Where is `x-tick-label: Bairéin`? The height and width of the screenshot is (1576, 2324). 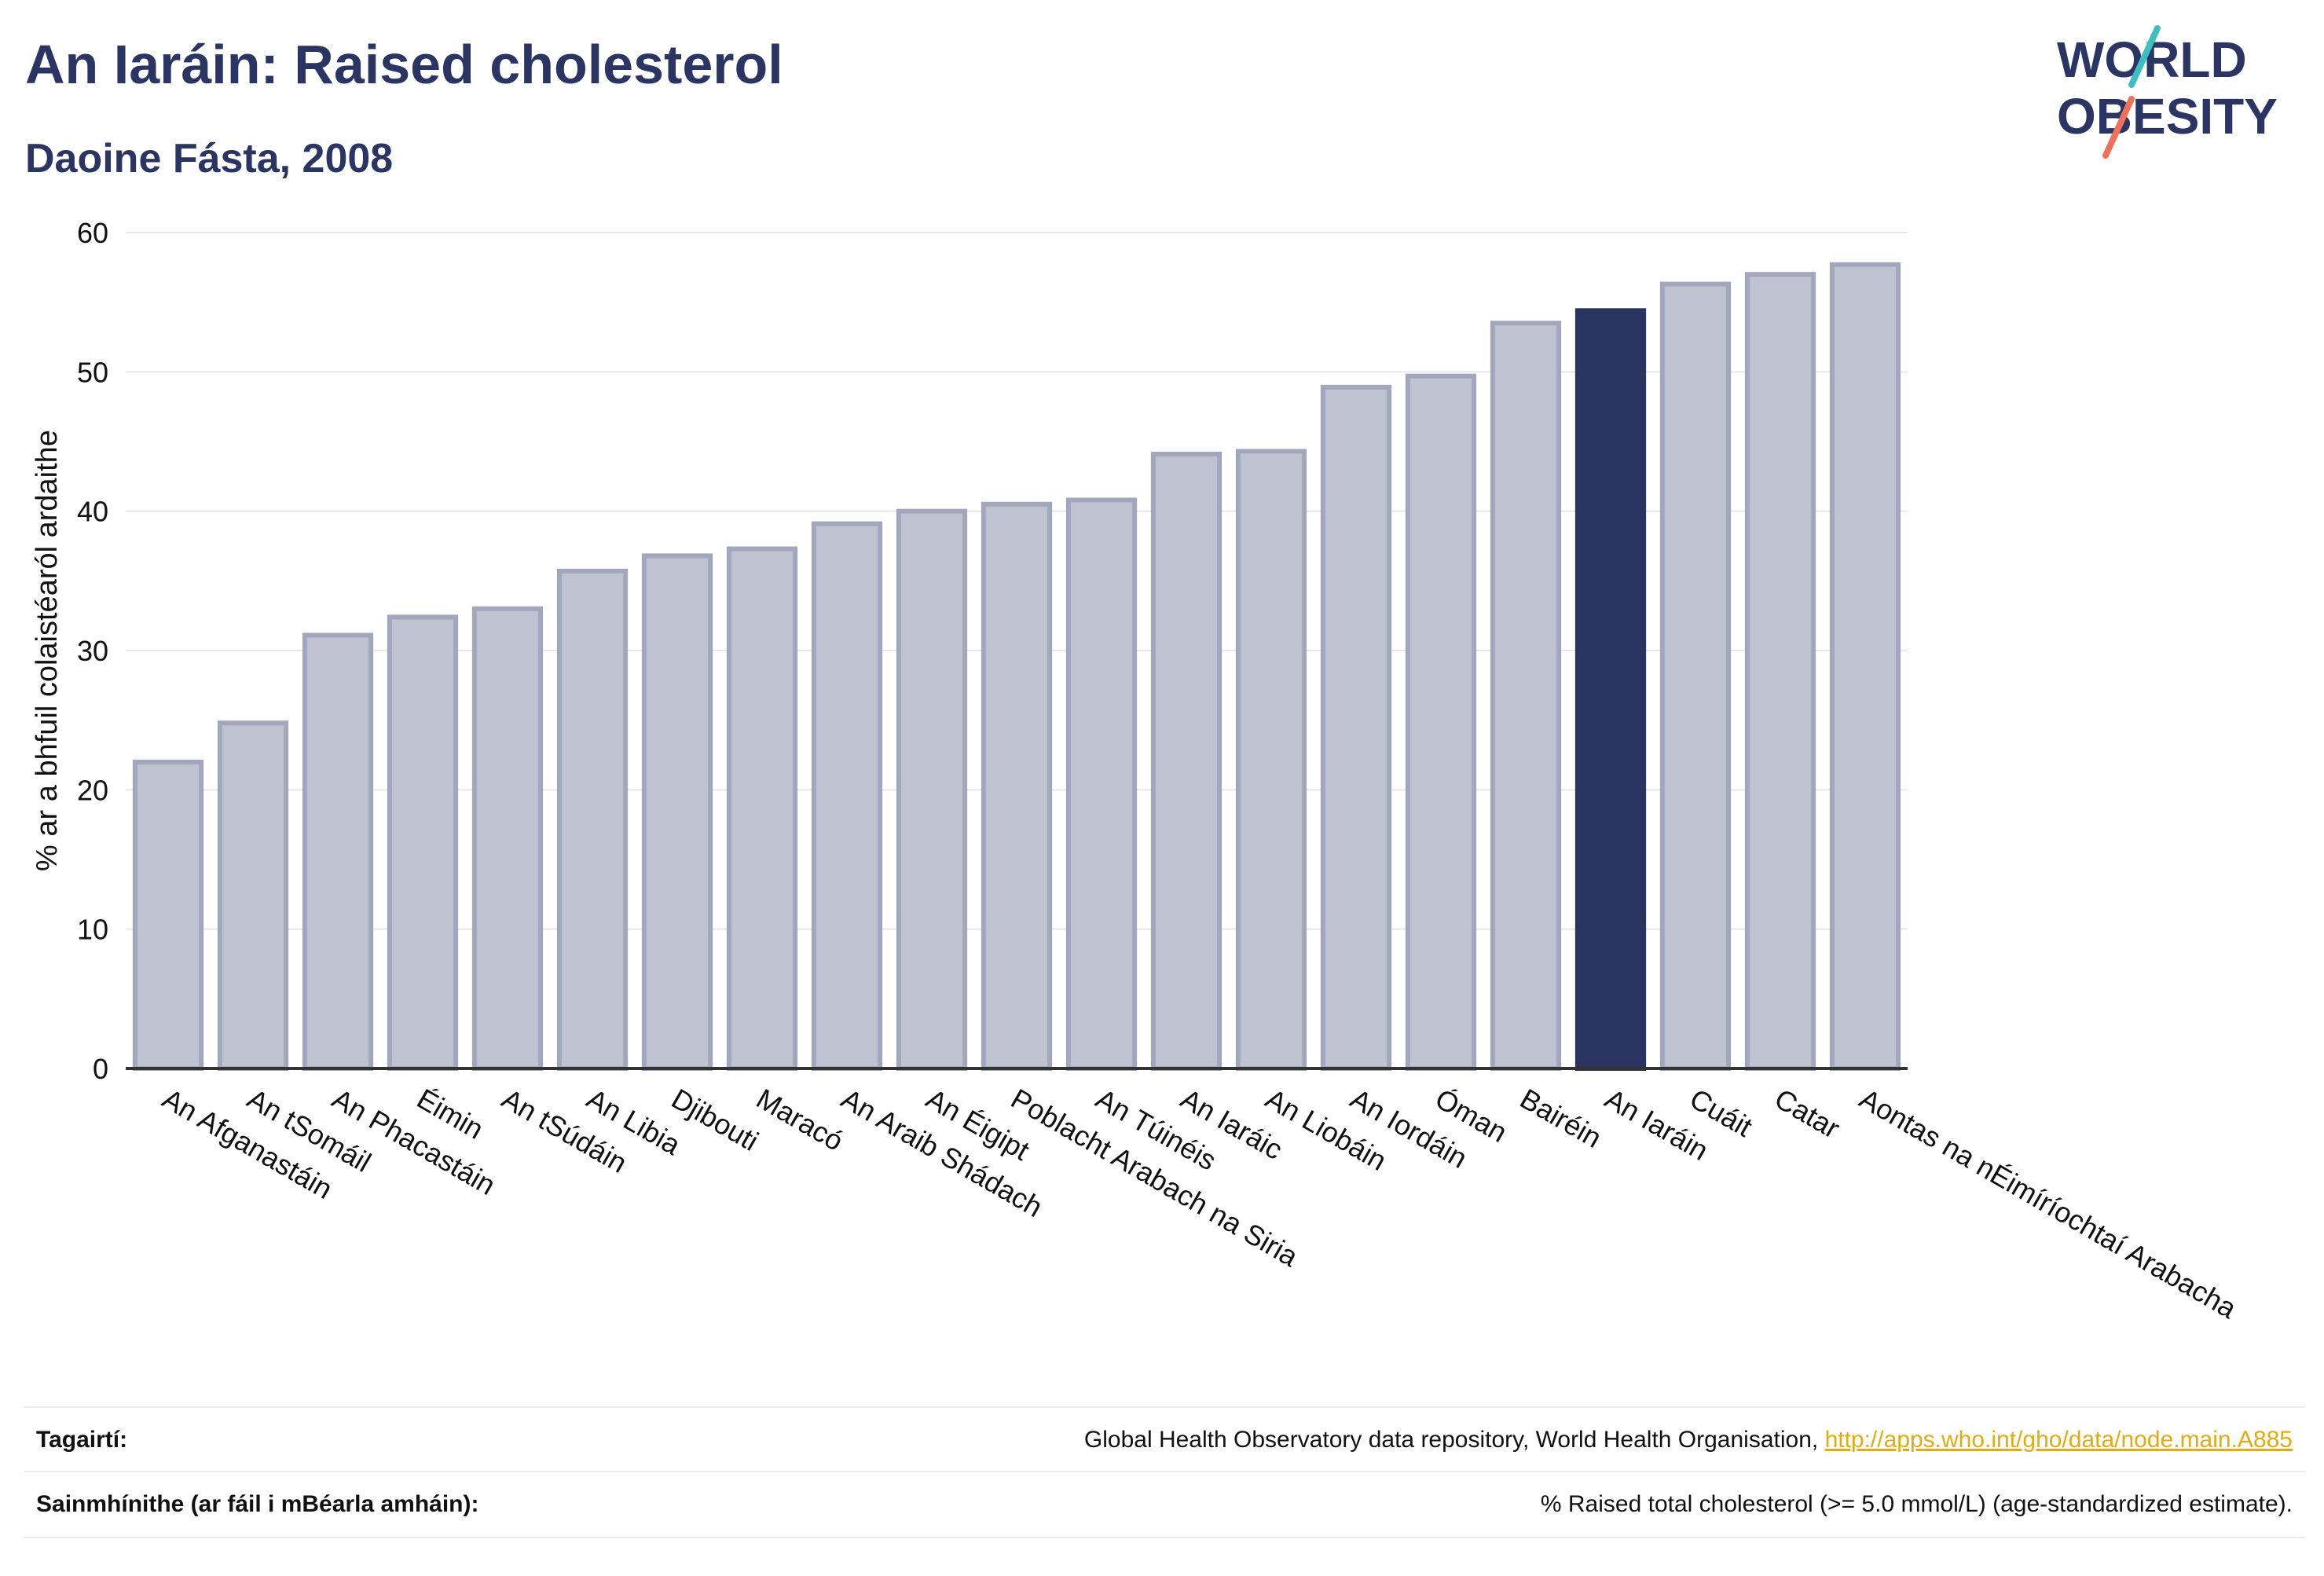 x-tick-label: Bairéin is located at coordinates (1561, 1118).